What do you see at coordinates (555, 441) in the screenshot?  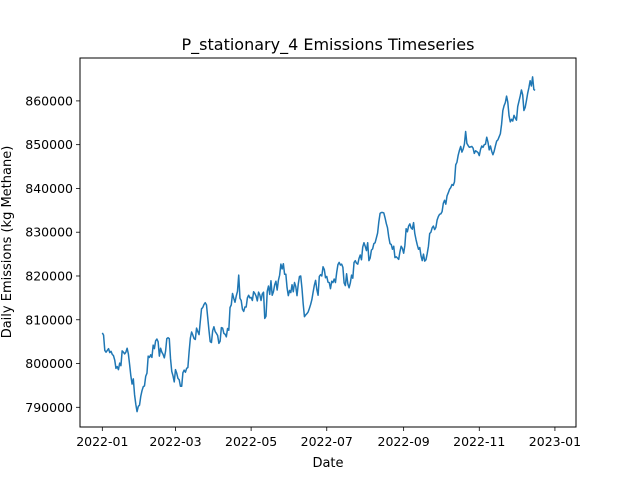 I see `x-tick-label: 2023-01` at bounding box center [555, 441].